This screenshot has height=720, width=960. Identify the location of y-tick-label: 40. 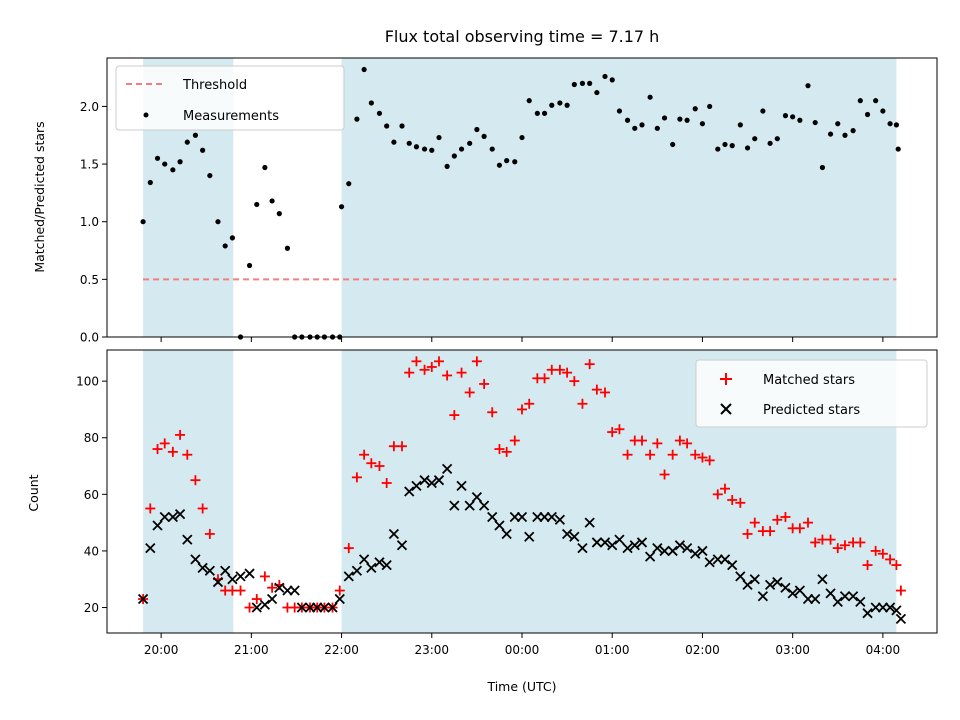
(91, 551).